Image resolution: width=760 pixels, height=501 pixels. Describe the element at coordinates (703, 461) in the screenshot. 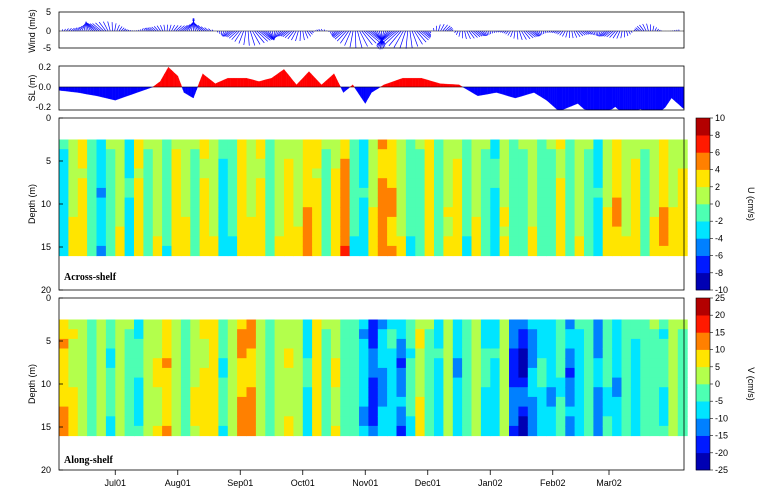

I see `colorbar-swatch` at that location.